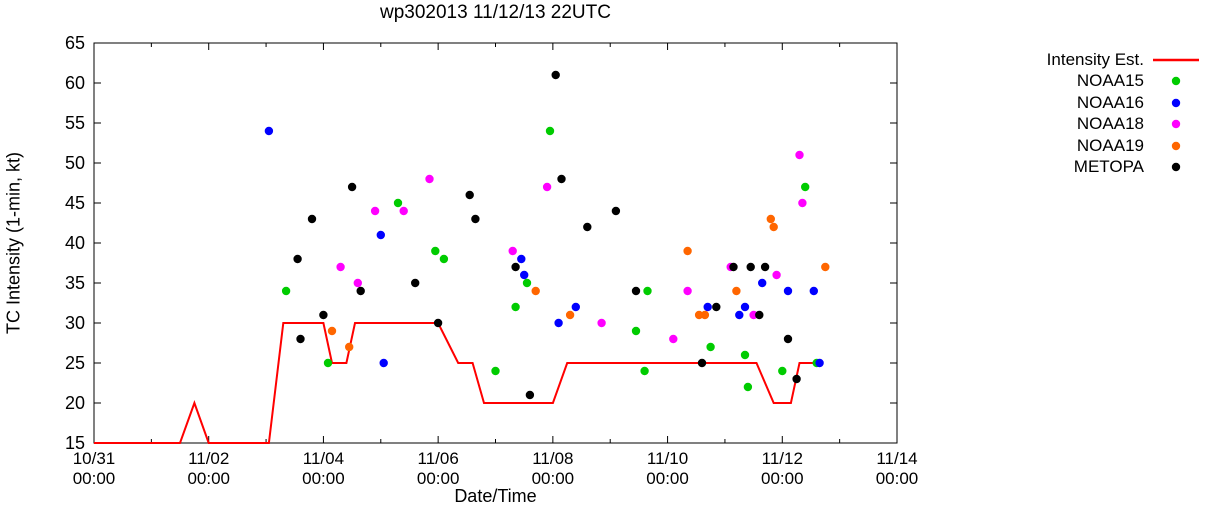 This screenshot has width=1211, height=517. Describe the element at coordinates (1108, 167) in the screenshot. I see `legend-label: METOPA` at that location.